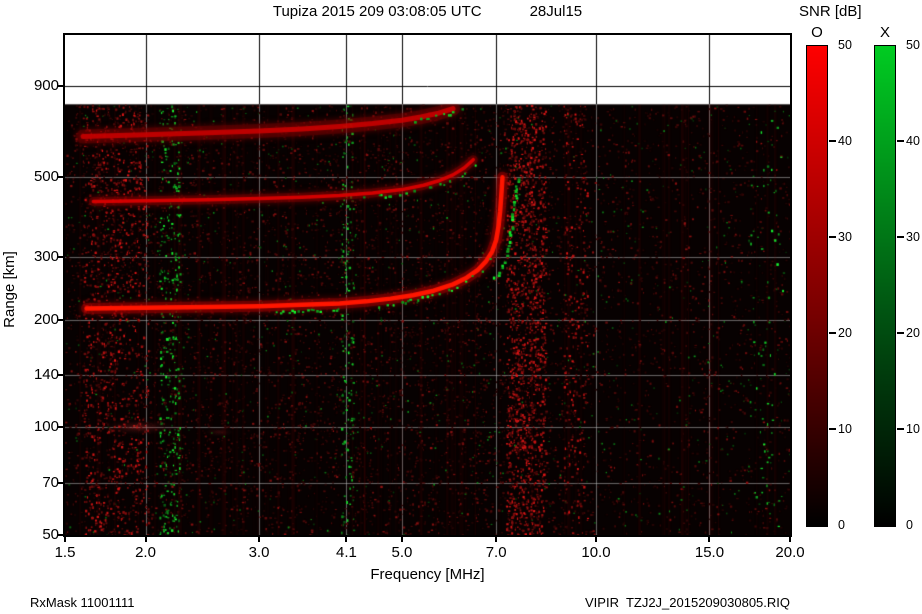 This screenshot has height=614, width=922. What do you see at coordinates (884, 32) in the screenshot?
I see `x-mode-colorbar-label: X` at bounding box center [884, 32].